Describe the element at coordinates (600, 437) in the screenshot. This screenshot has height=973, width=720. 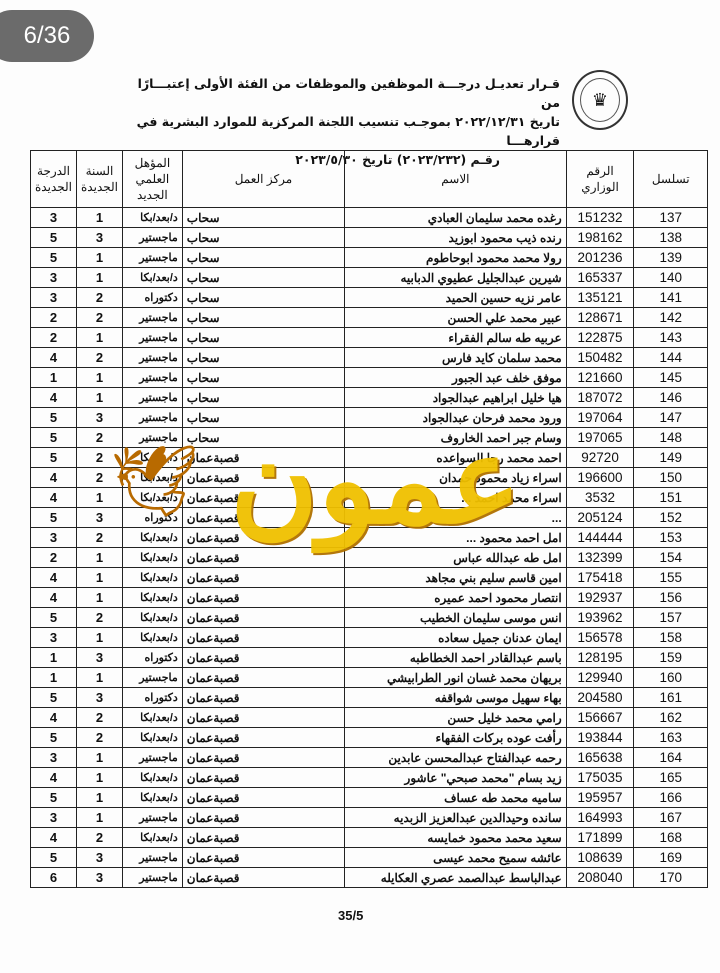
I see `ministry-id-cell: 197065` at that location.